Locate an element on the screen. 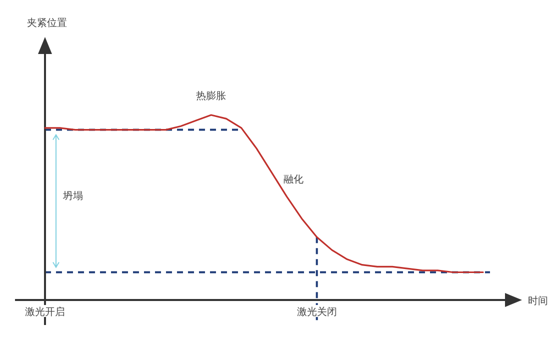 Image resolution: width=557 pixels, height=345 pixels. text: 夹紧位置 is located at coordinates (47, 23).